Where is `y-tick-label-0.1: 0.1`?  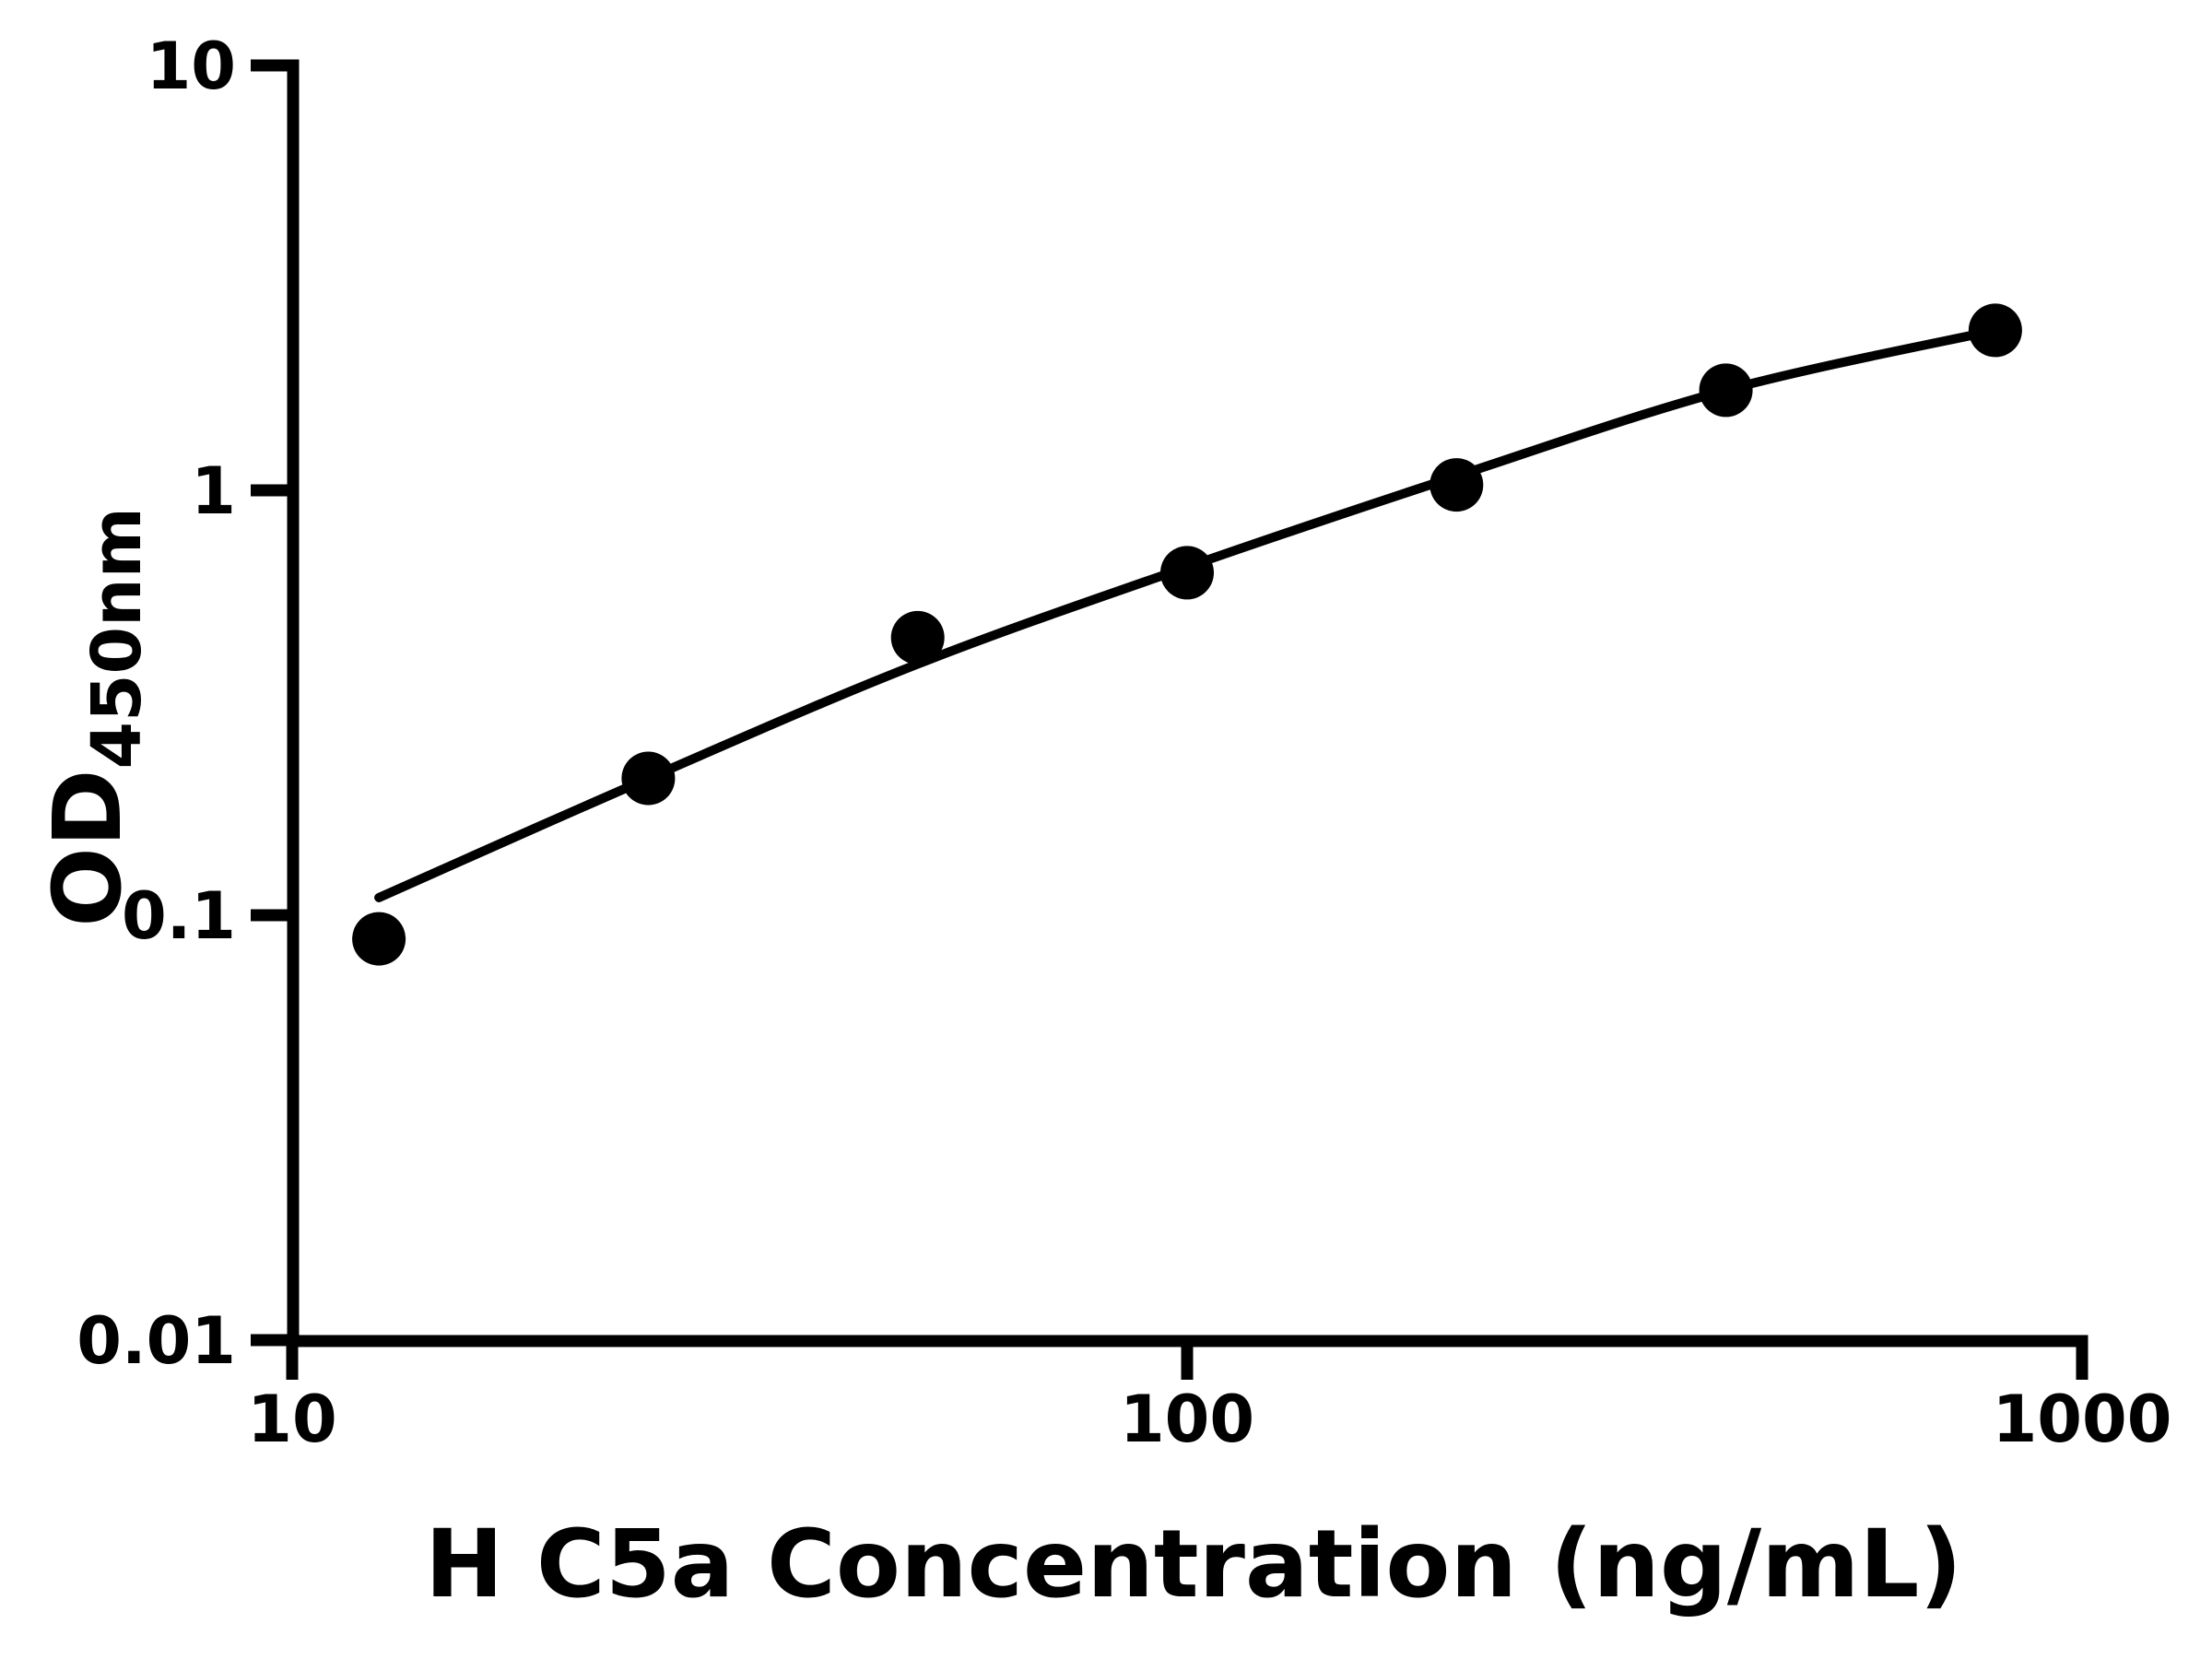 y-tick-label-0.1: 0.1 is located at coordinates (179, 916).